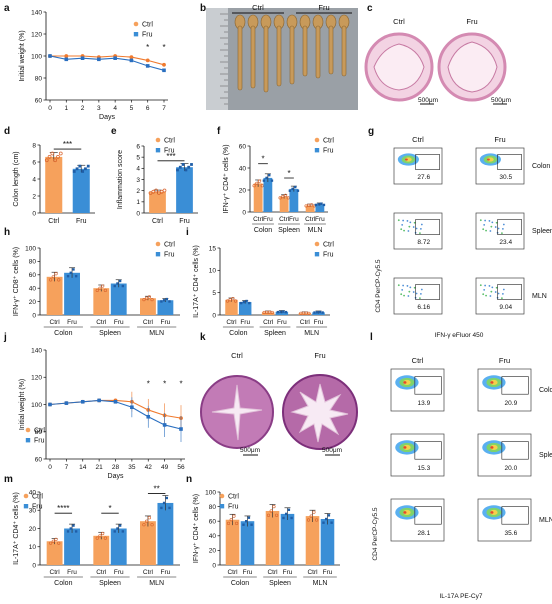 The width and height of the screenshot is (552, 604). Describe the element at coordinates (378, 285) in the screenshot. I see `flow-y-axis-label: CD4 PerCP-Cy5.5` at that location.